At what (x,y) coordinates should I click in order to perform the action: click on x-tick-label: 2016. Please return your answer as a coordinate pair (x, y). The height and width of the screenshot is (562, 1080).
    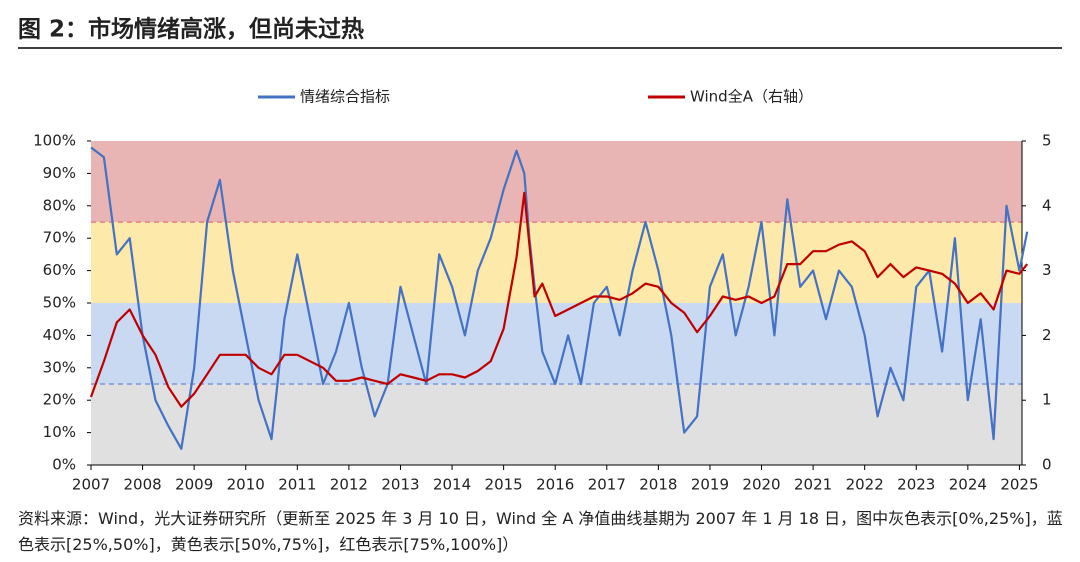
    Looking at the image, I should click on (555, 485).